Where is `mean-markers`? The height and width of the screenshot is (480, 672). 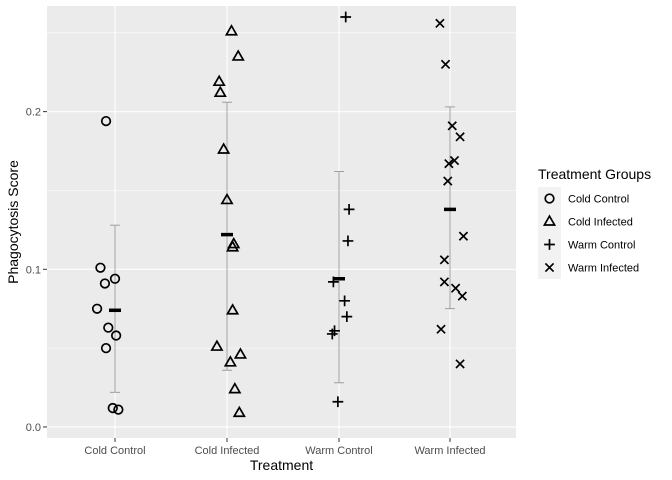
mean-markers is located at coordinates (282, 260).